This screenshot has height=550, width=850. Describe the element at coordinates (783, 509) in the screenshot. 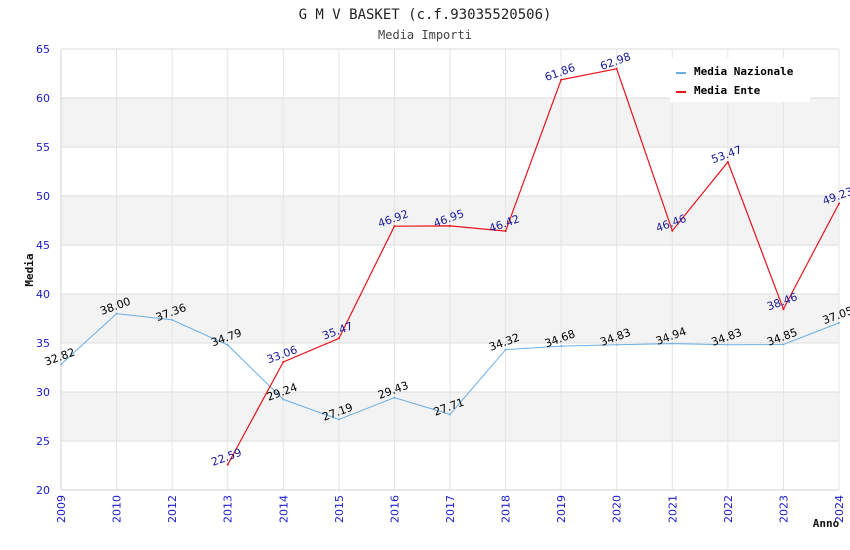

I see `x-tick-label: 2023` at that location.